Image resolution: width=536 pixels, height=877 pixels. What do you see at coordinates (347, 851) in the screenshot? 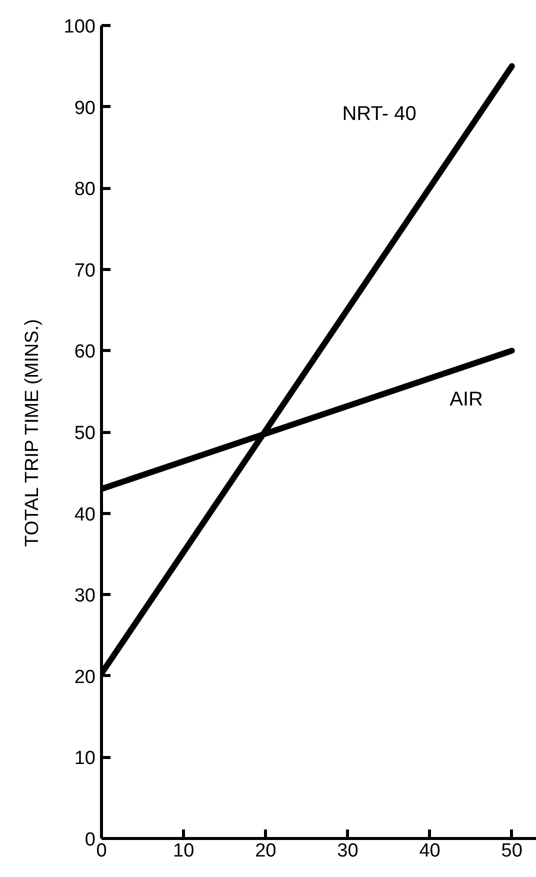
I see `x-tick-label: 30` at bounding box center [347, 851].